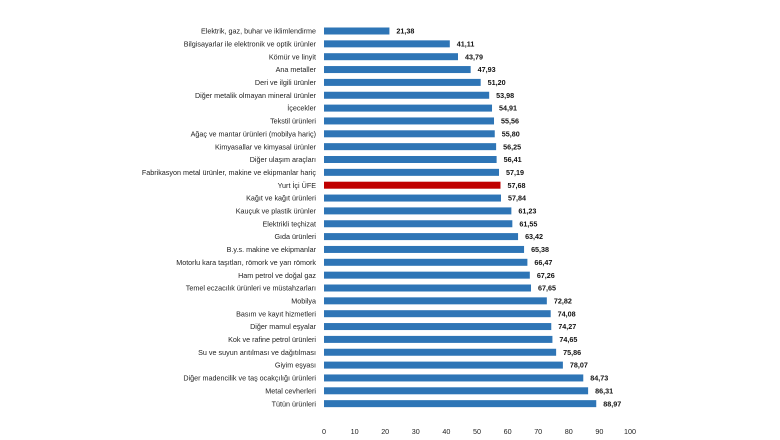 This screenshot has height=440, width=780. What do you see at coordinates (474, 56) in the screenshot?
I see `value-label: 43,79` at bounding box center [474, 56].